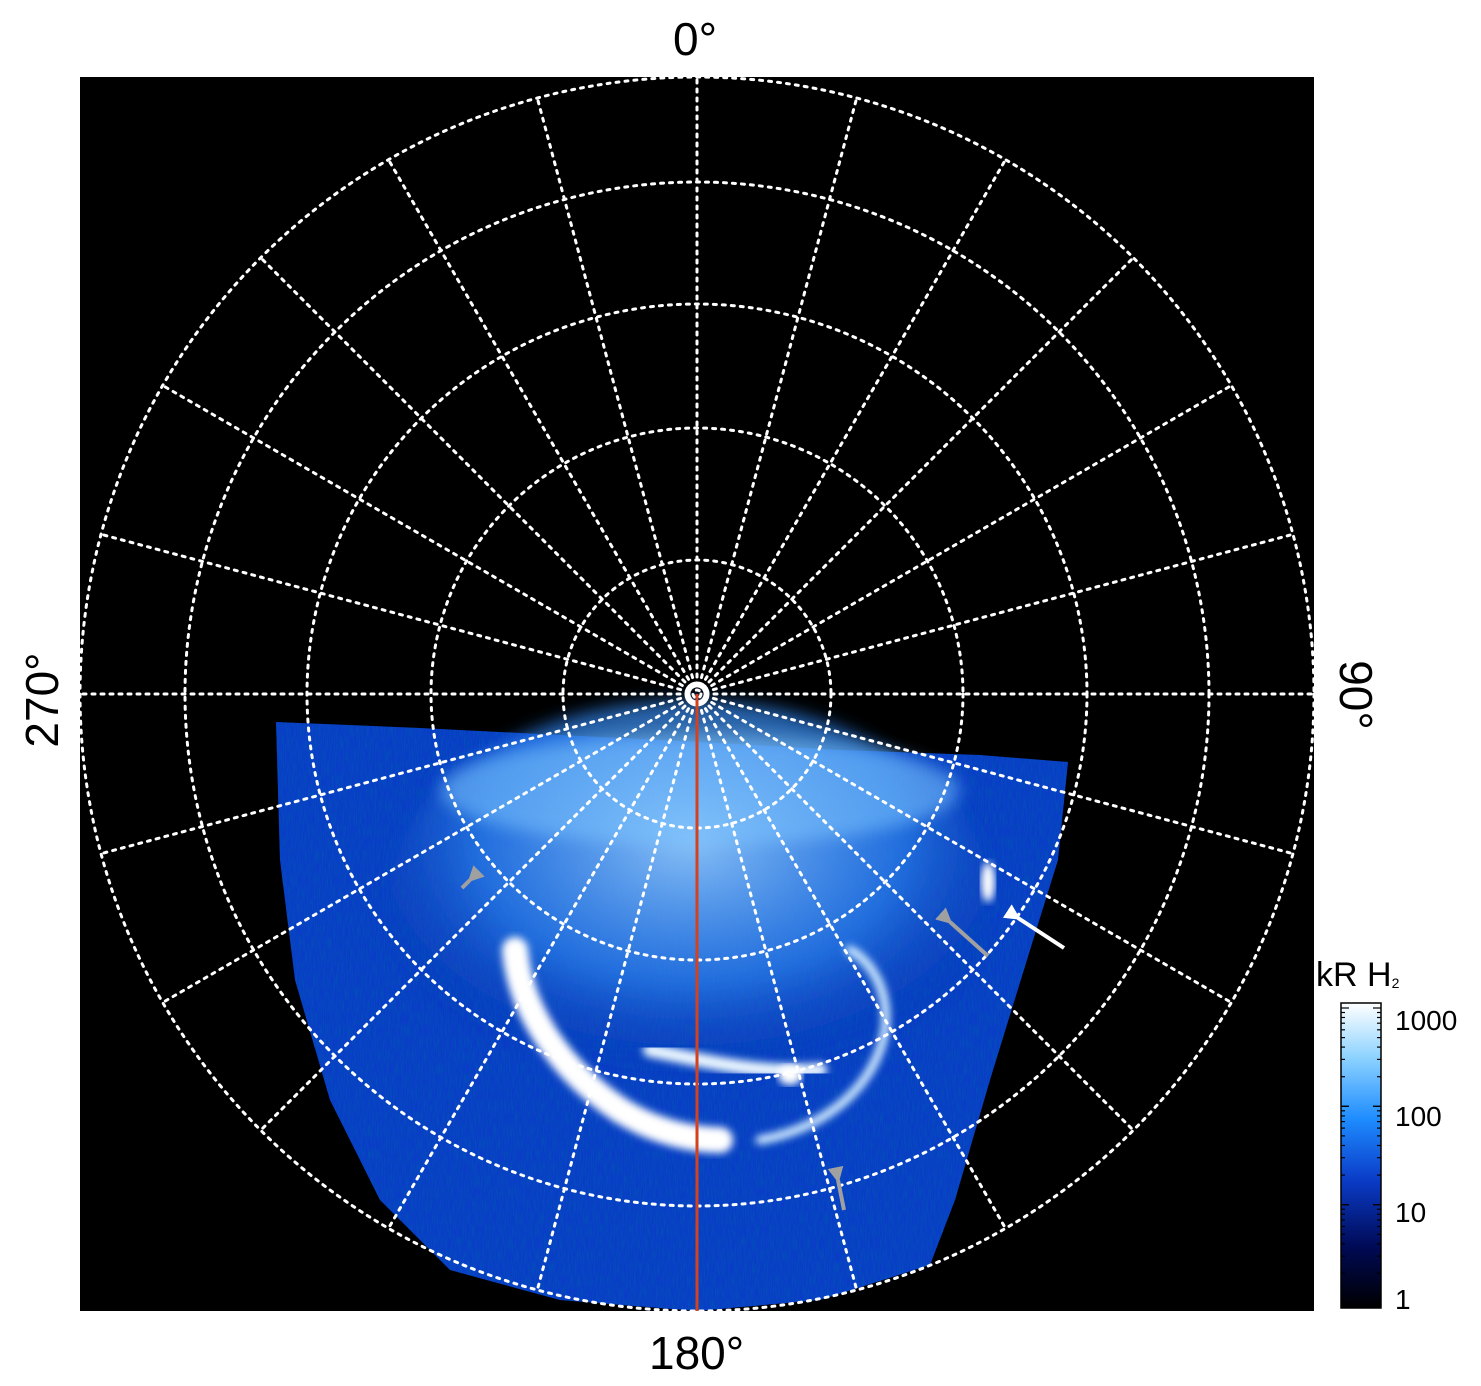  Describe the element at coordinates (617, 1045) in the screenshot. I see `main-oval-arc-left` at that location.